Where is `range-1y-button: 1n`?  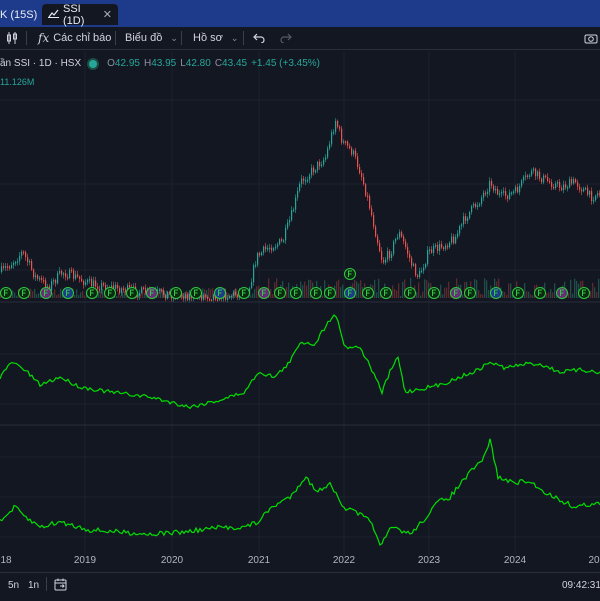 range-1y-button: 1n is located at coordinates (34, 585).